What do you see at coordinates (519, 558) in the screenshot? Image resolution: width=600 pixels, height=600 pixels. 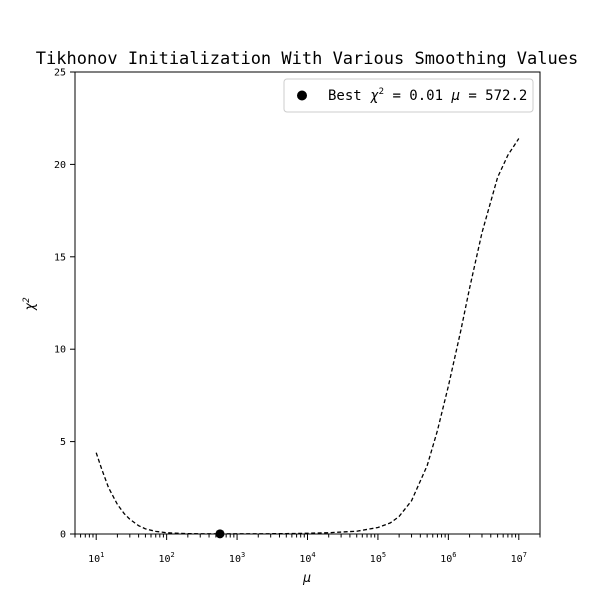 I see `x-tick-label-6: 10⁷` at bounding box center [519, 558].